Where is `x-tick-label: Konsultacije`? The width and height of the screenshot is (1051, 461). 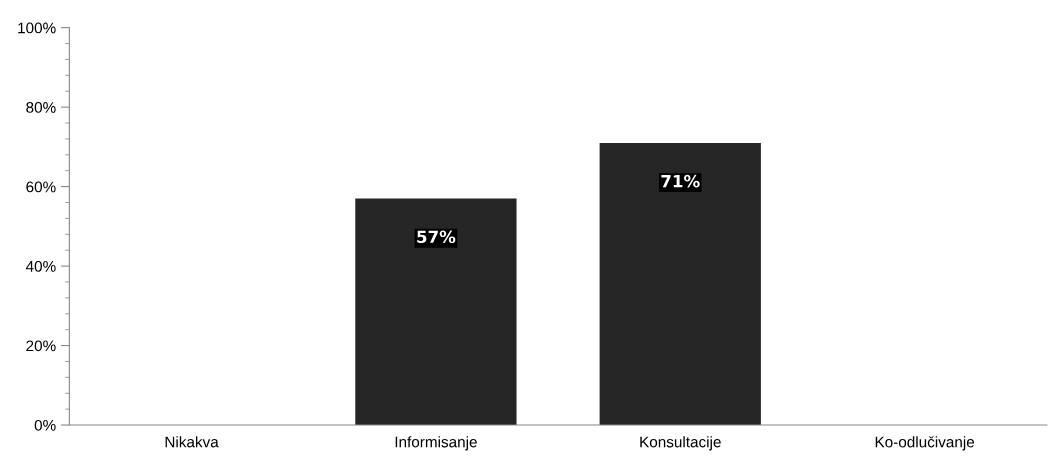 x-tick-label: Konsultacije is located at coordinates (680, 443).